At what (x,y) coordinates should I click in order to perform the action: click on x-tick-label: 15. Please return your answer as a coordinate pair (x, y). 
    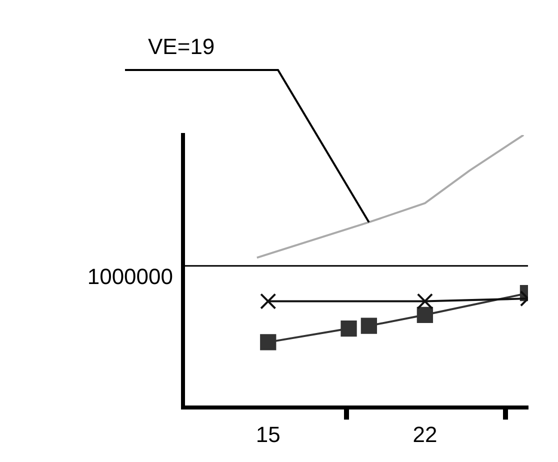
    Looking at the image, I should click on (268, 434).